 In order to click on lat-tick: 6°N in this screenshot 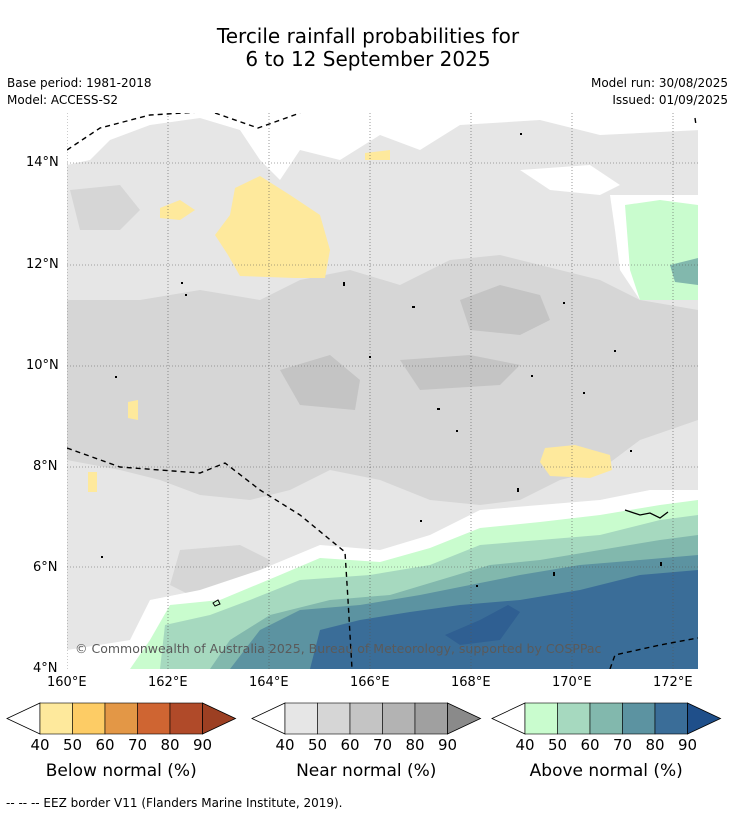, I will do `click(45, 567)`.